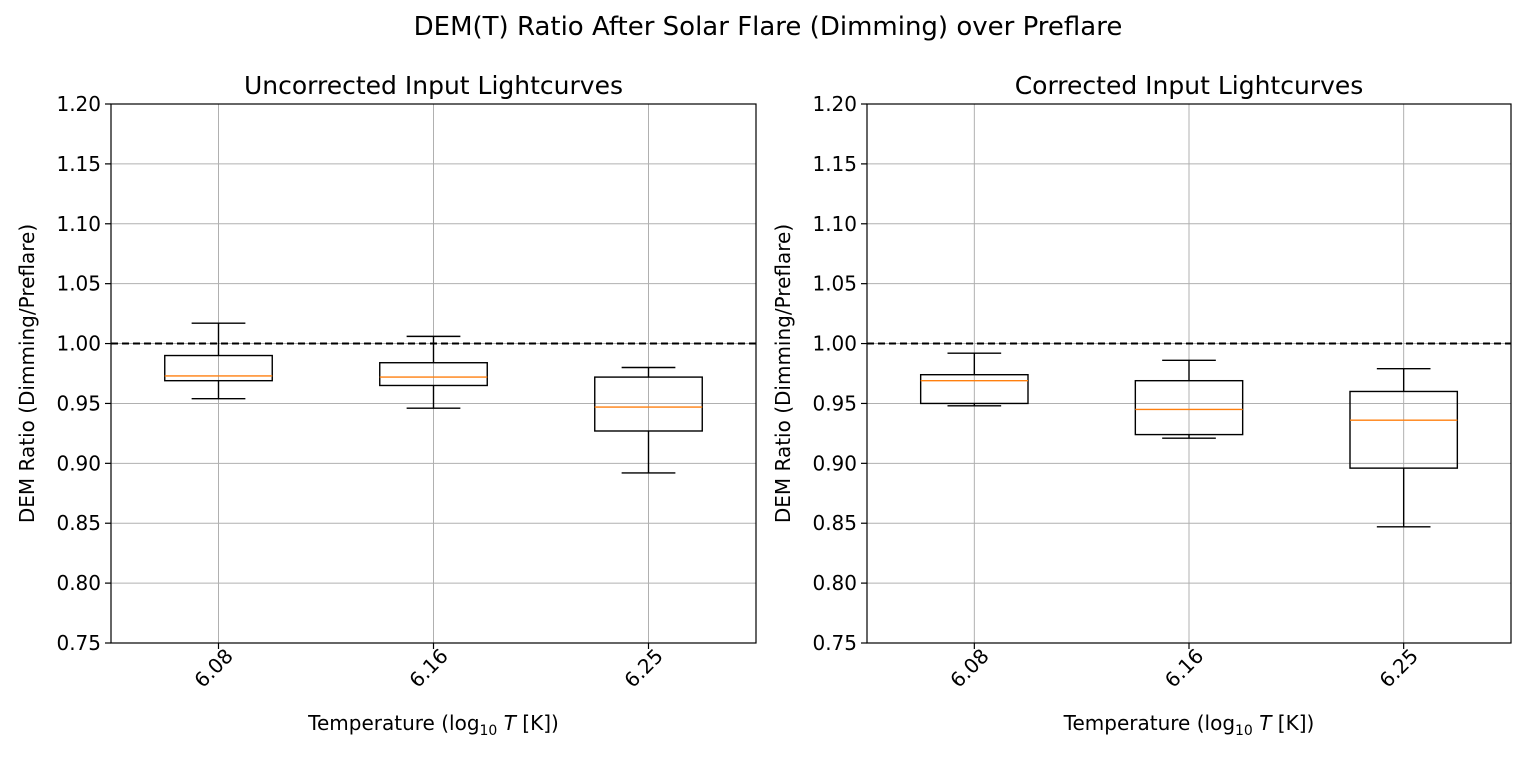 The image size is (1536, 759). What do you see at coordinates (433, 85) in the screenshot?
I see `subplot-title: Uncorrected Input Lightcurves` at bounding box center [433, 85].